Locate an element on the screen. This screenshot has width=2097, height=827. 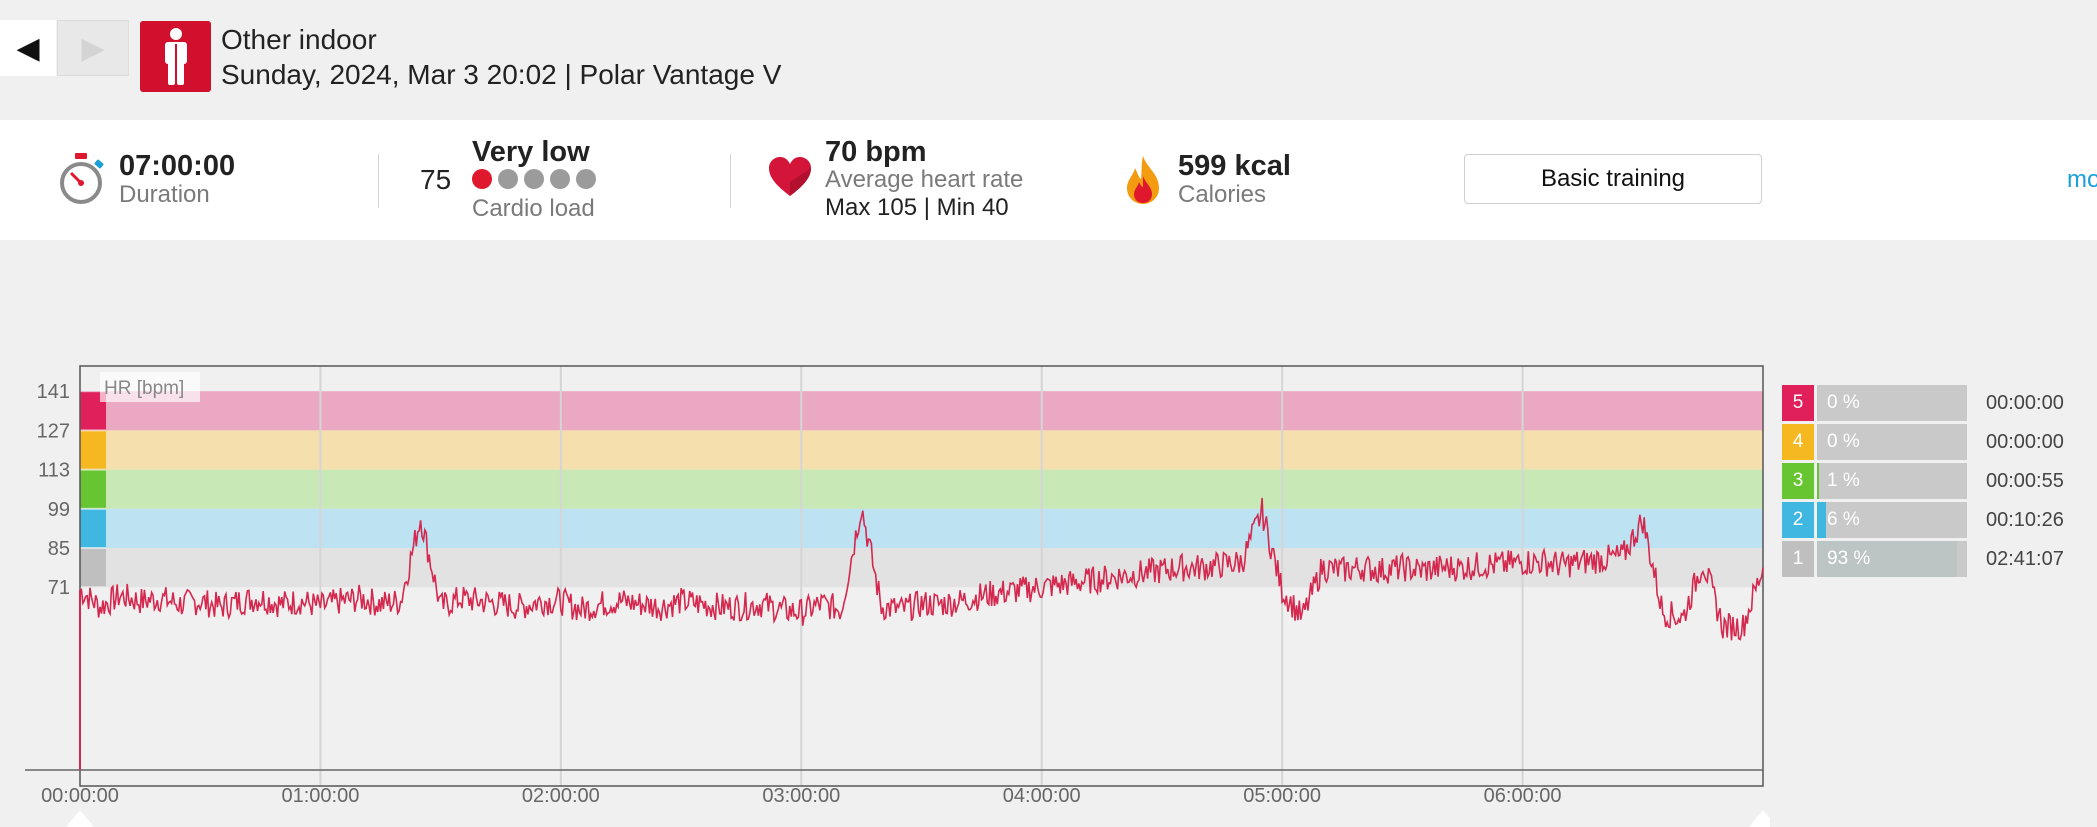
sport-badge is located at coordinates (175, 56).